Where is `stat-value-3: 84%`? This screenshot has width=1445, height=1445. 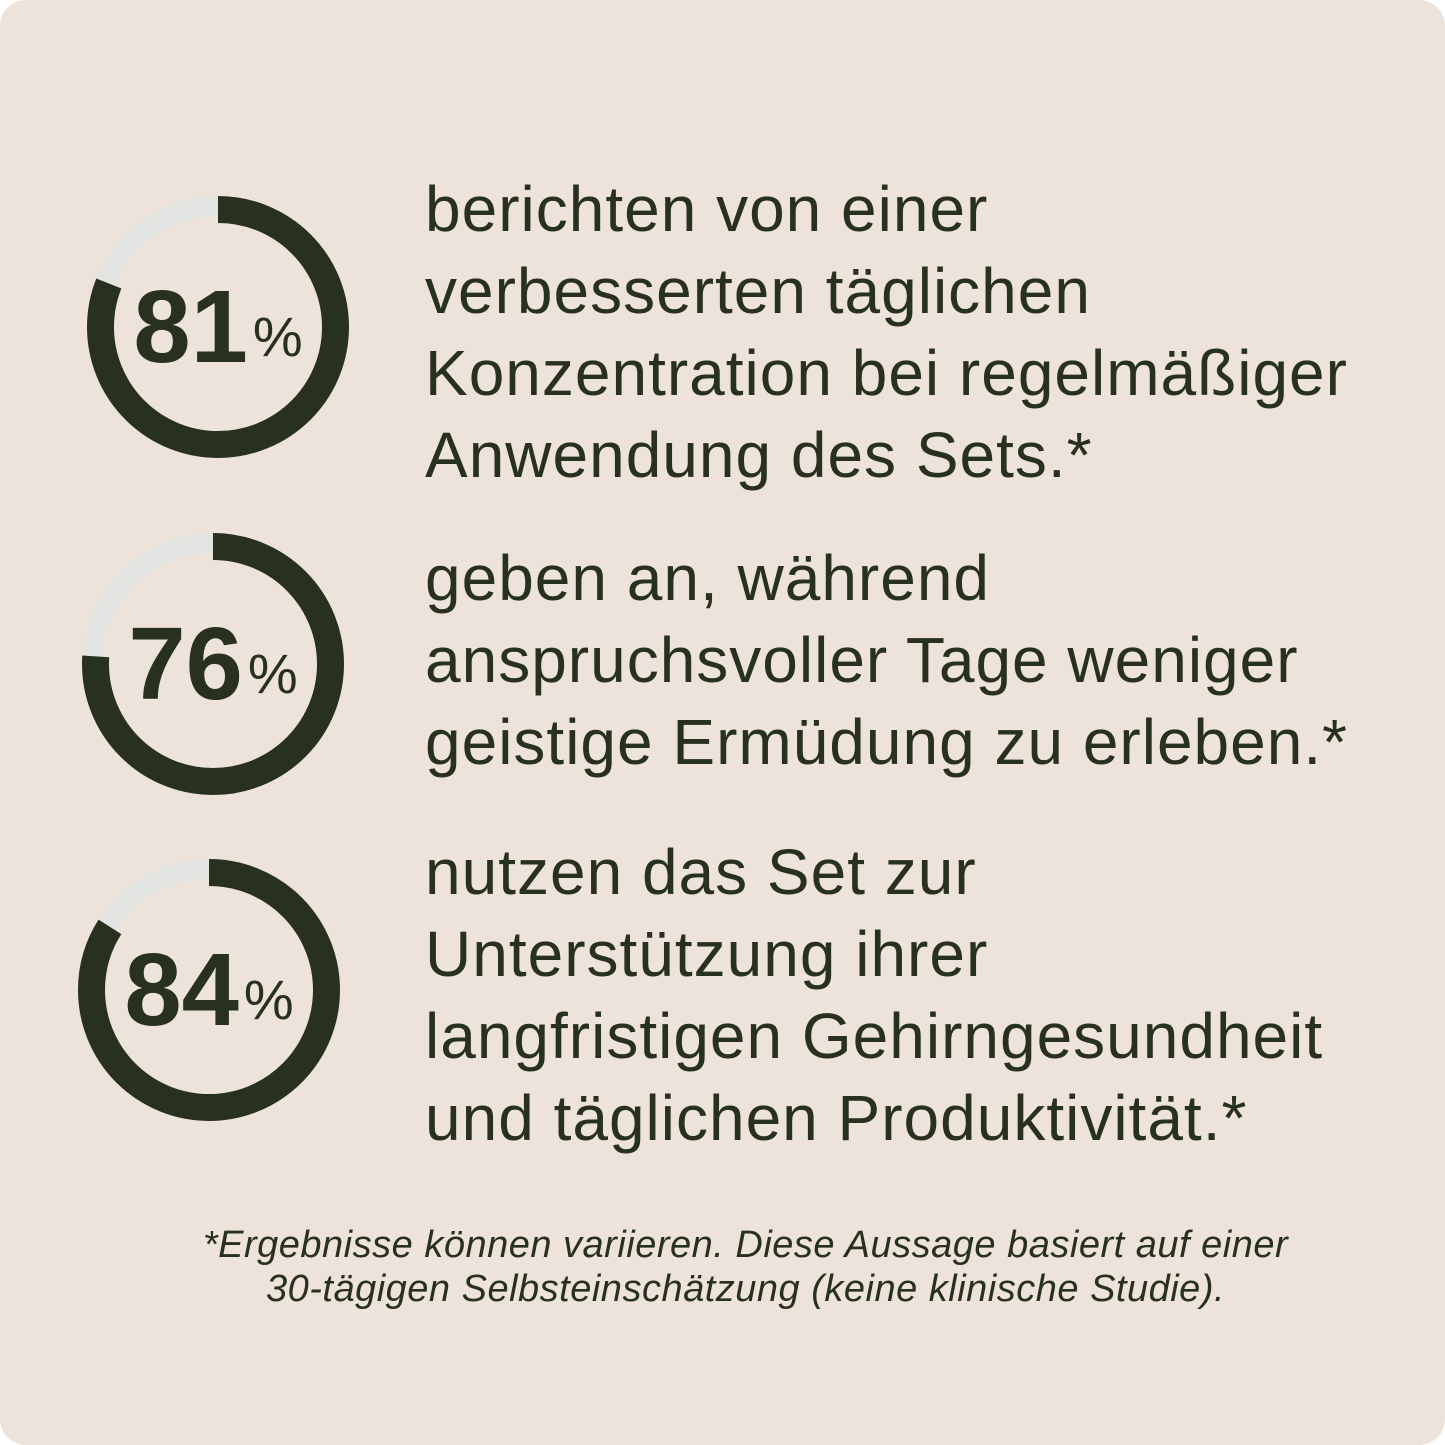
stat-value-3: 84% is located at coordinates (209, 990).